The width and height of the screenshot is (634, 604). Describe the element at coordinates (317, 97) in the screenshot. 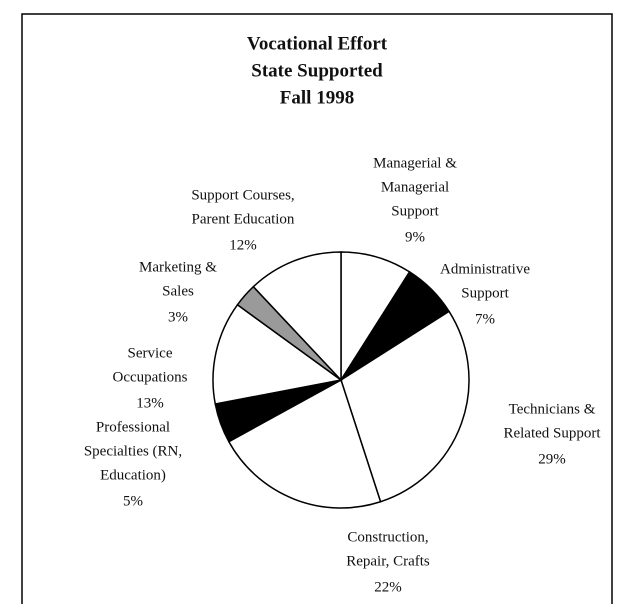

I see `chart-title: Fall 1998` at that location.